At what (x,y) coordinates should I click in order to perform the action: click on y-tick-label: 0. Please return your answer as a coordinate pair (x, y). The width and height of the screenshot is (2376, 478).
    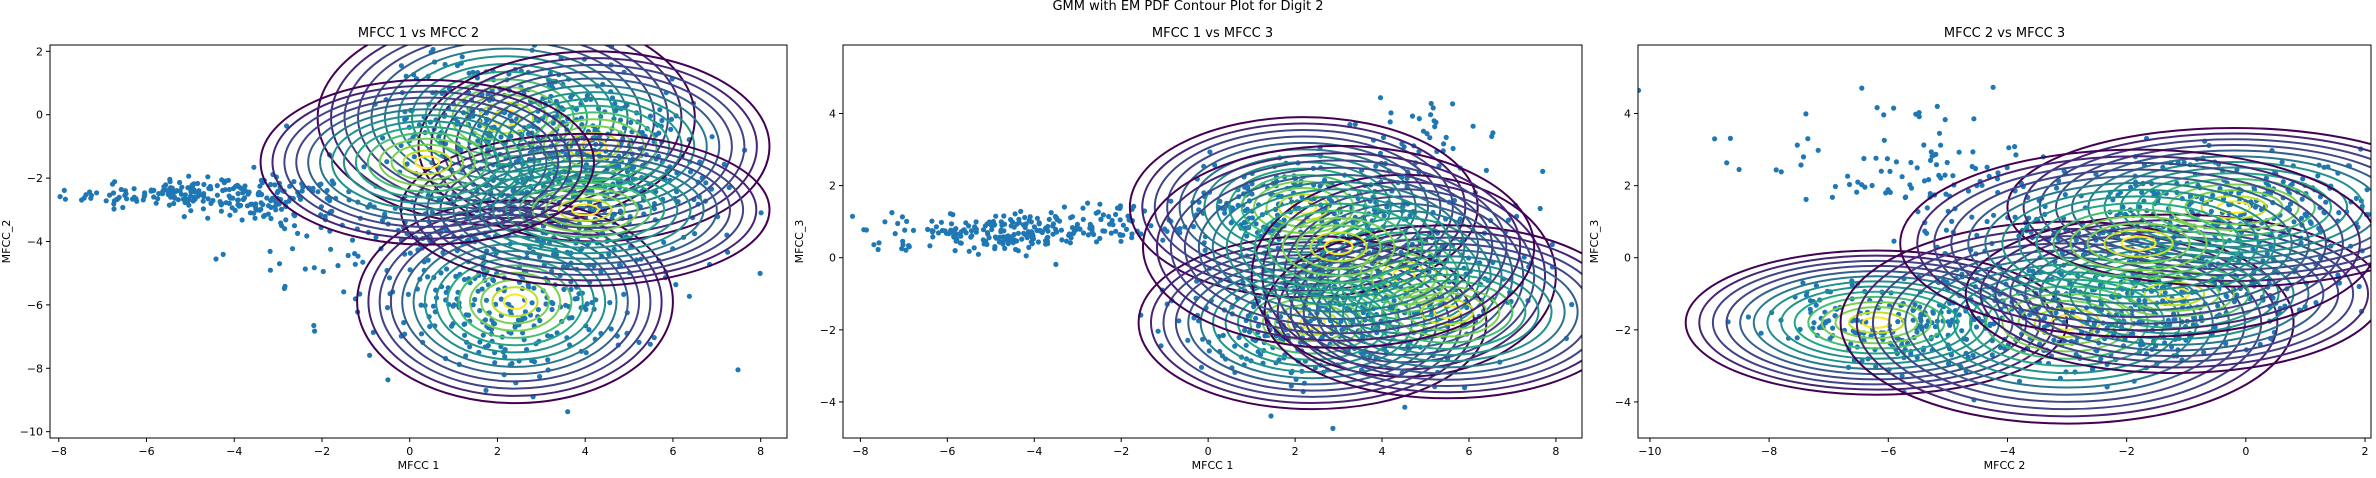
    Looking at the image, I should click on (832, 258).